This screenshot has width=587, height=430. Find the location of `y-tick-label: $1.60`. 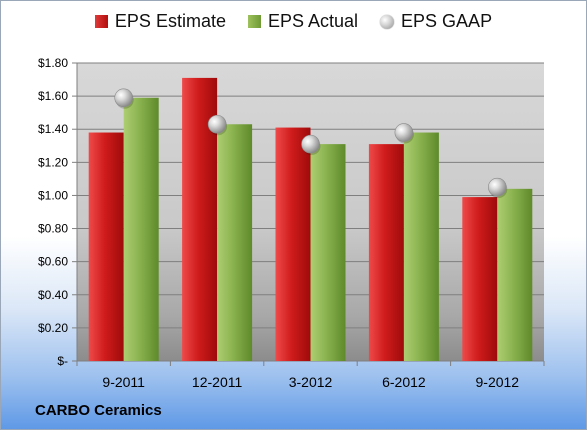

y-tick-label: $1.60 is located at coordinates (53, 96).